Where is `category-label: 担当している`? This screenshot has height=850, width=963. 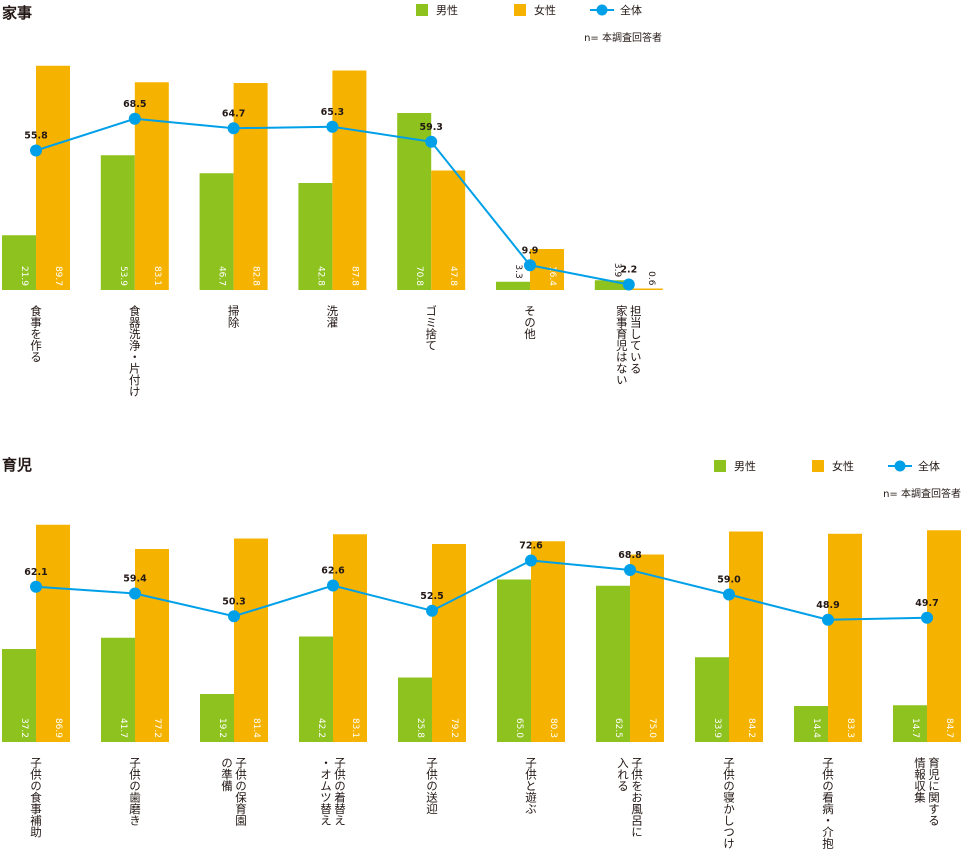
category-label: 担当している is located at coordinates (636, 339).